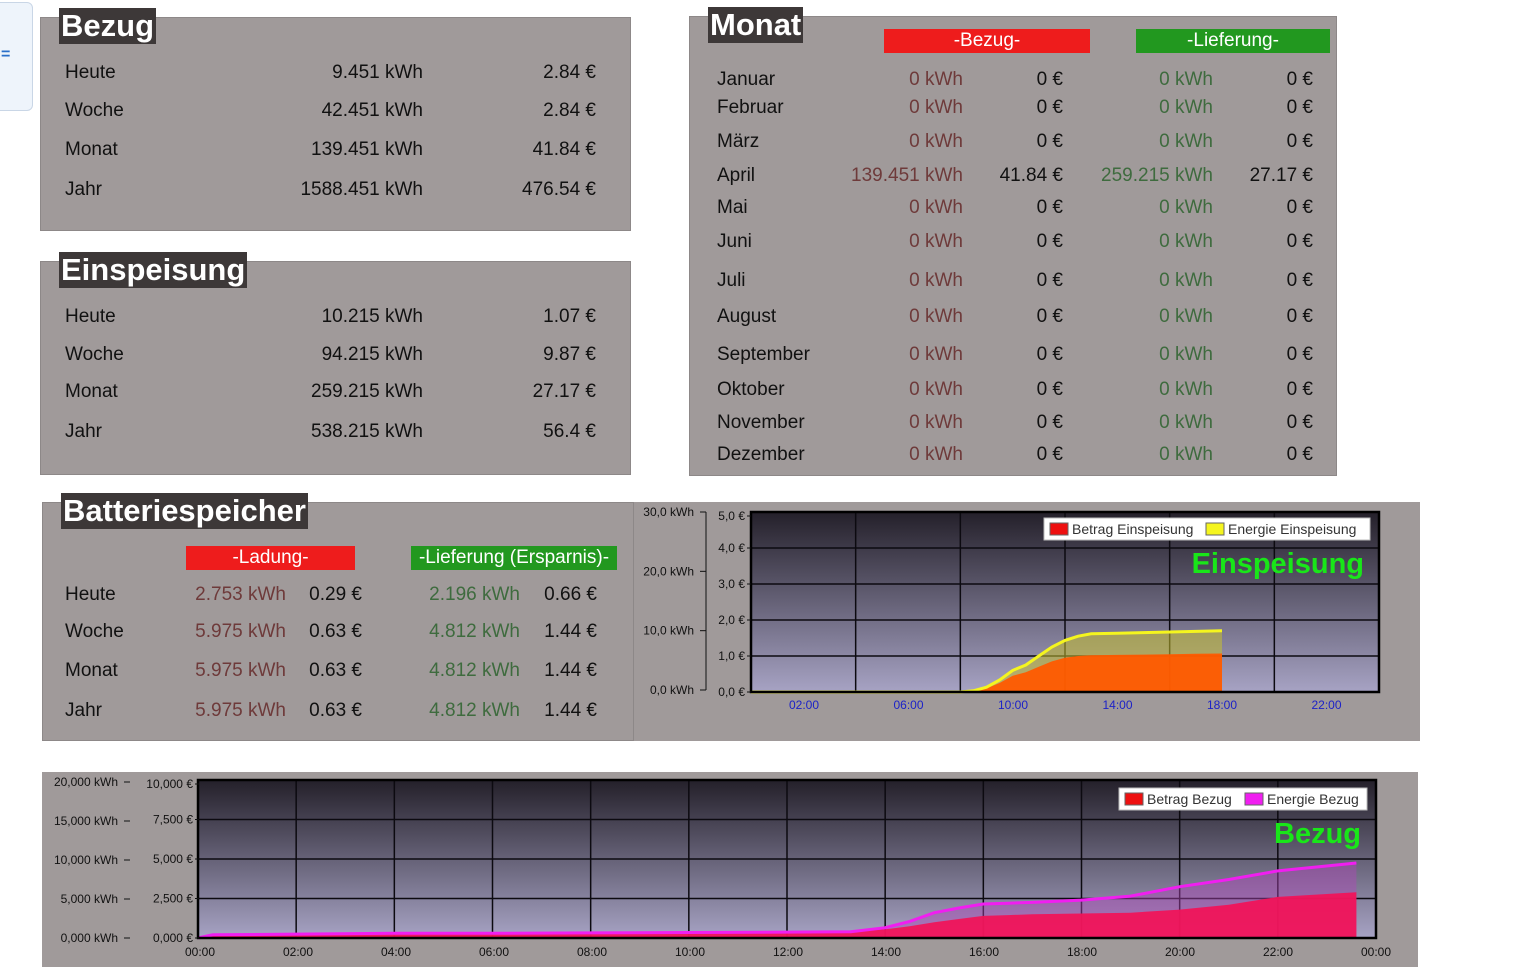 The height and width of the screenshot is (972, 1522). What do you see at coordinates (1134, 799) in the screenshot?
I see `legend-swatch-betrag-bezug` at bounding box center [1134, 799].